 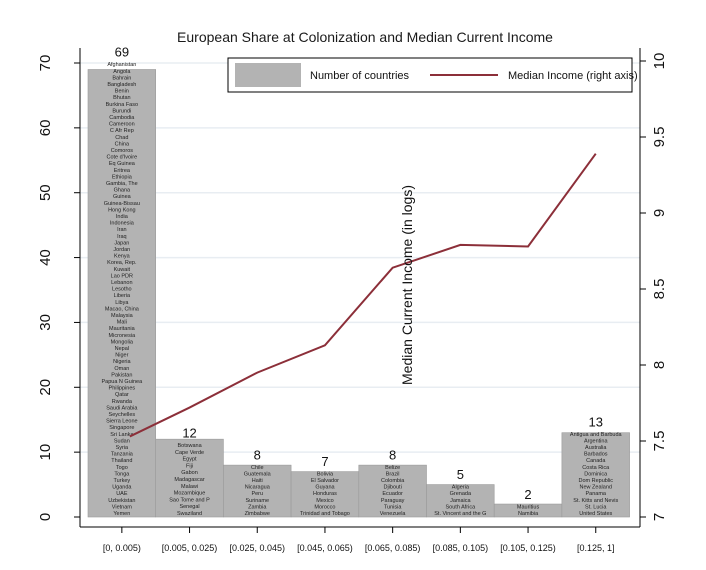 I want to click on y2-tick-label: 8, so click(x=659, y=365).